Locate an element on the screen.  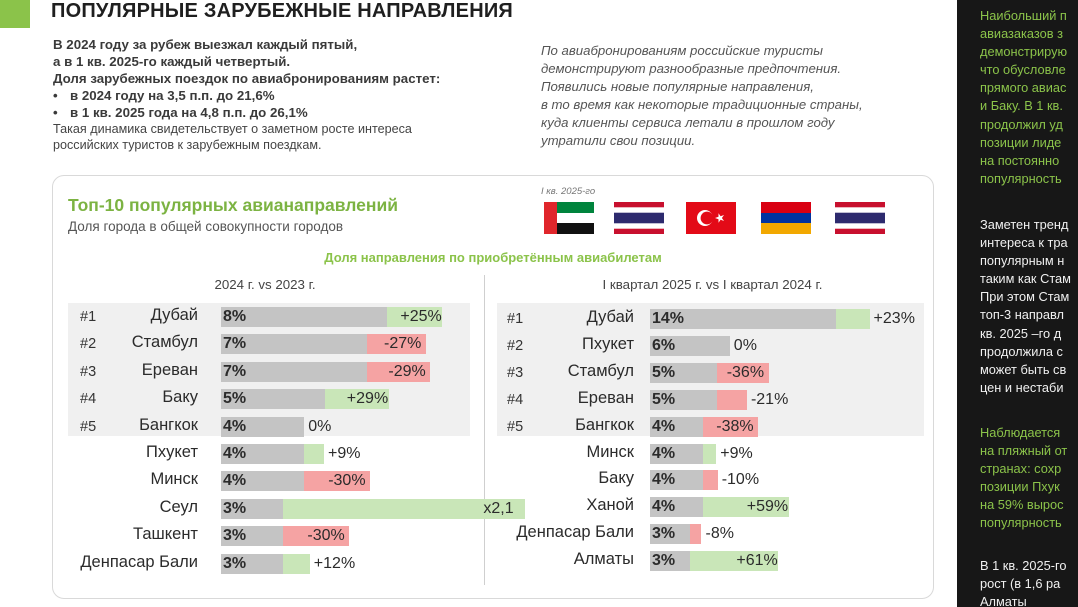
sidebar-line: авиазаказов з is located at coordinates (1021, 34).